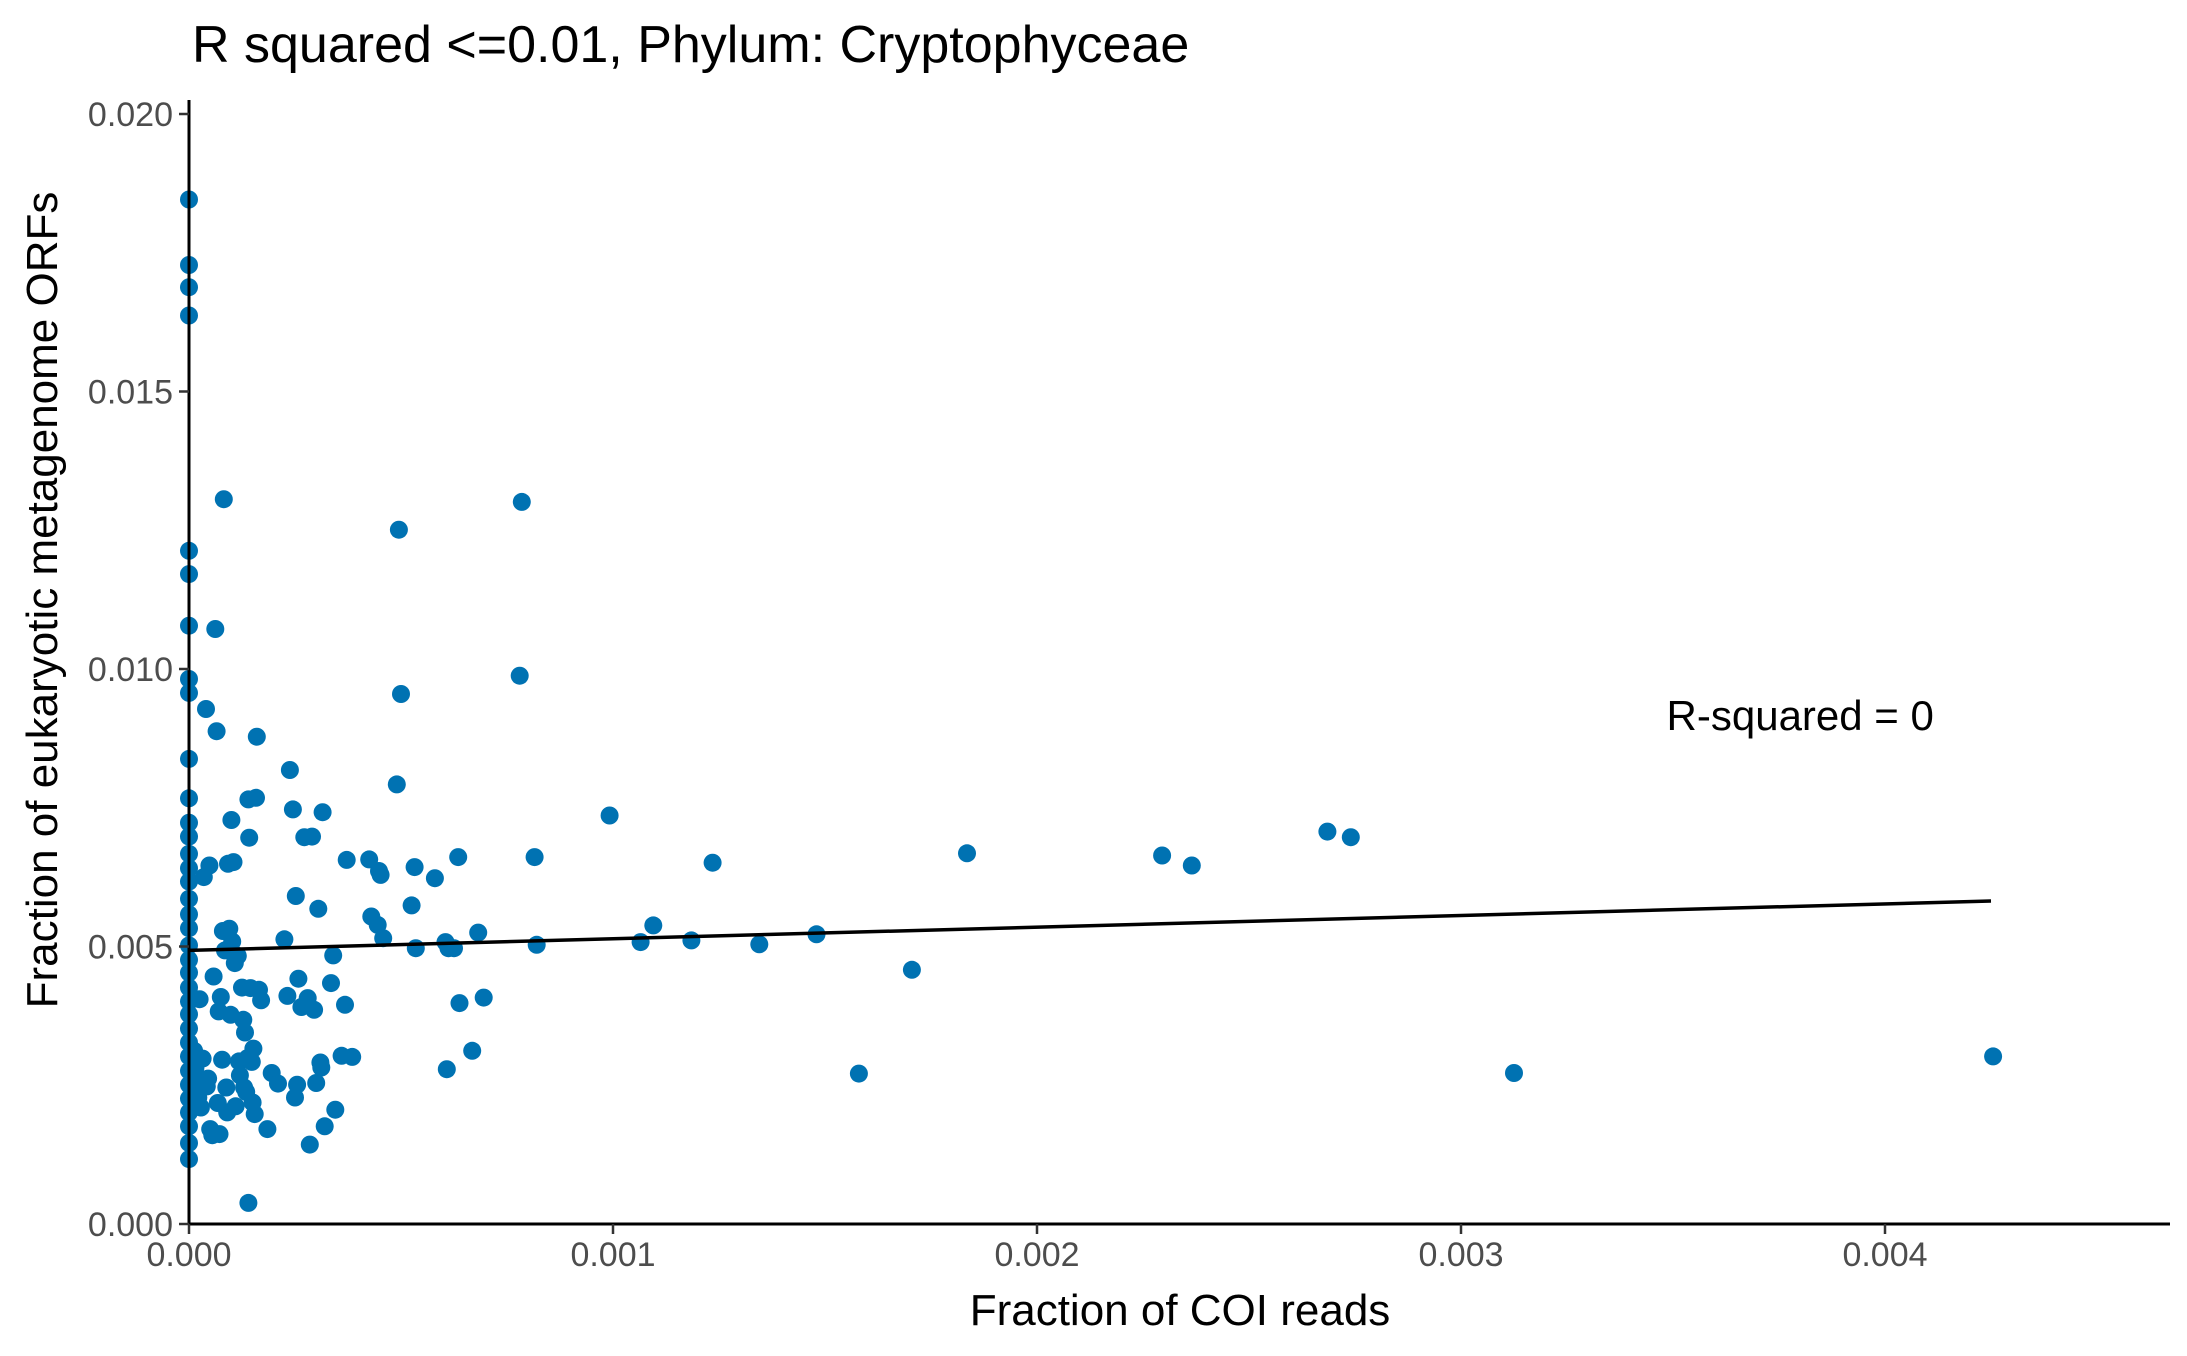 Image resolution: width=2187 pixels, height=1356 pixels. Describe the element at coordinates (42, 600) in the screenshot. I see `y-axis-title: Fraction of eukaryotic metagenome ORFs` at that location.